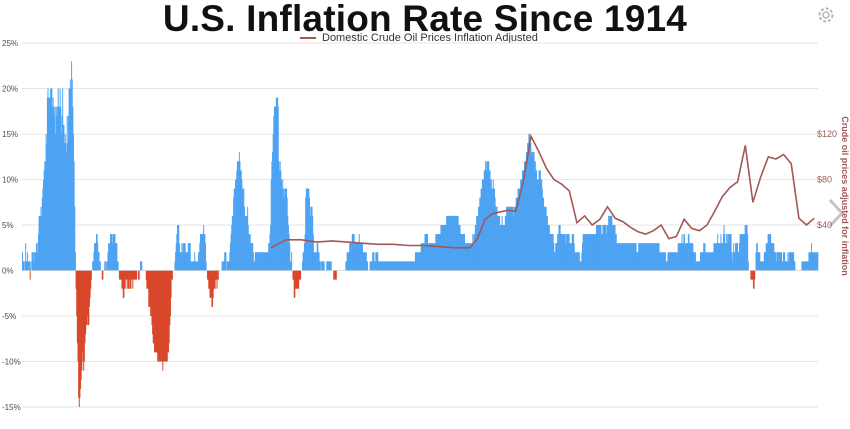 The image size is (850, 429). What do you see at coordinates (826, 15) in the screenshot?
I see `gear-icon` at bounding box center [826, 15].